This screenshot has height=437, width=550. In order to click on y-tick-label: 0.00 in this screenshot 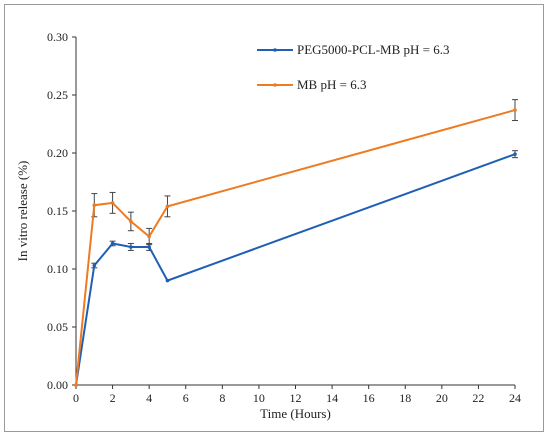, I will do `click(57, 385)`.